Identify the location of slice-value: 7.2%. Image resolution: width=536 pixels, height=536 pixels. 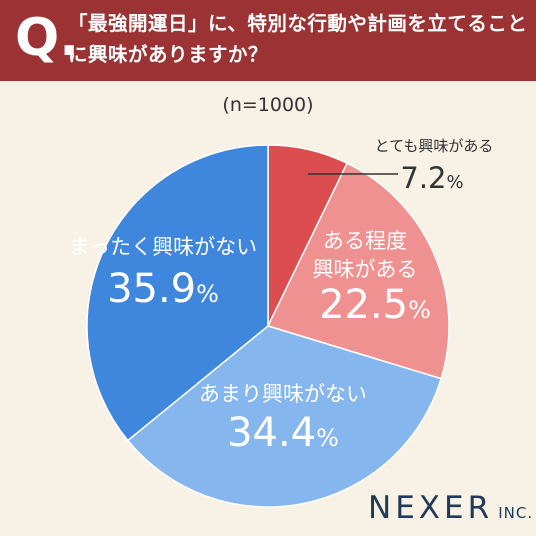
(431, 178).